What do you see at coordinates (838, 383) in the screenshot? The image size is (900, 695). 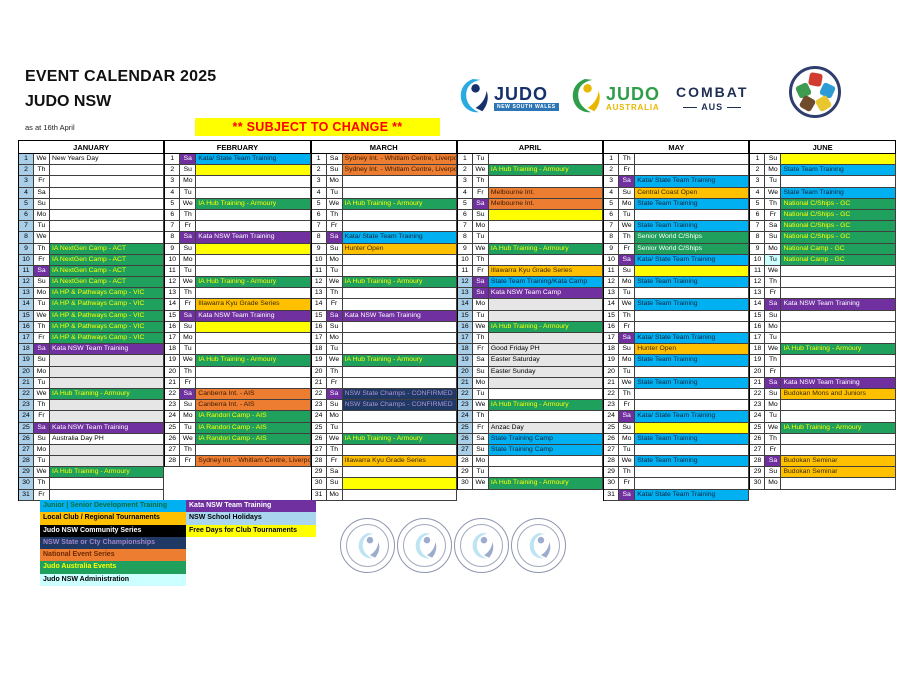 I see `event-cell: Kata NSW Team Training` at bounding box center [838, 383].